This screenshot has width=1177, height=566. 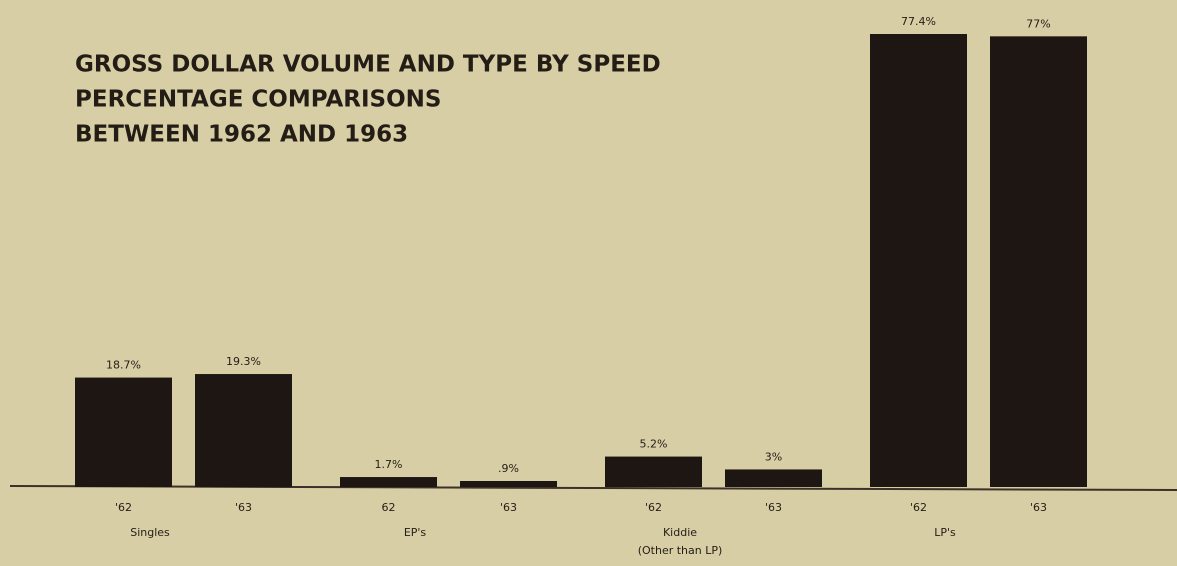 I want to click on chart-title: BETWEEN 1962 AND 1963, so click(x=241, y=135).